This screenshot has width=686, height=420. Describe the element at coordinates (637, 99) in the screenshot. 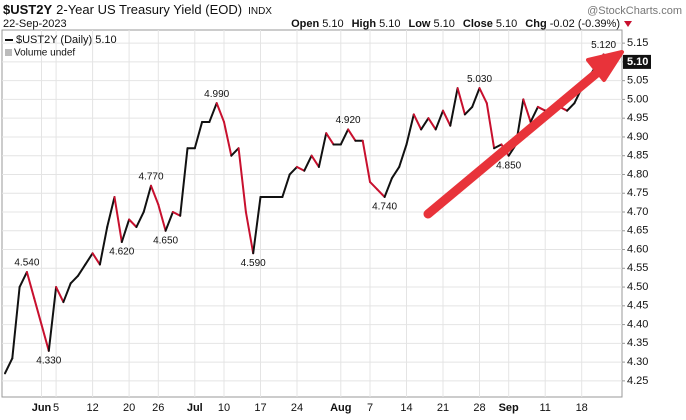

I see `y-tick-label: 5.00` at that location.